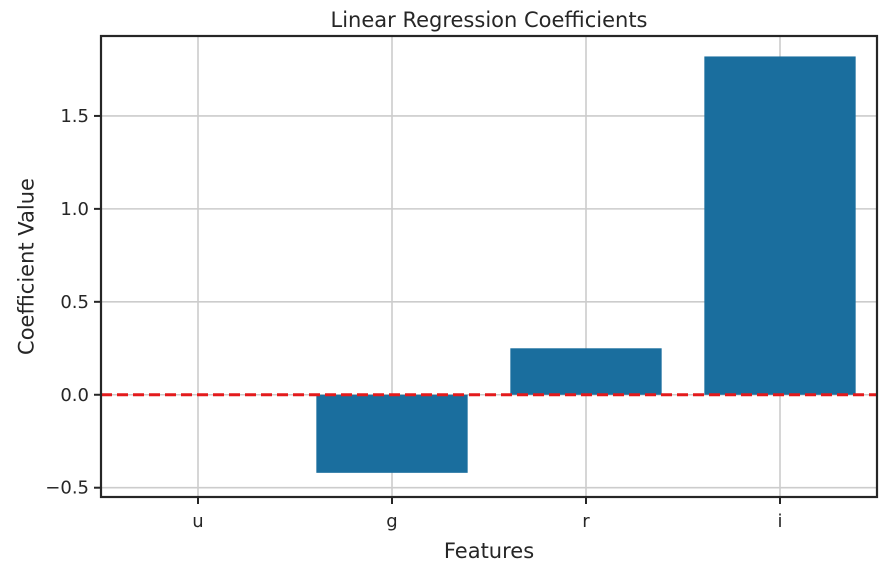  I want to click on x-tick-label: i, so click(779, 521).